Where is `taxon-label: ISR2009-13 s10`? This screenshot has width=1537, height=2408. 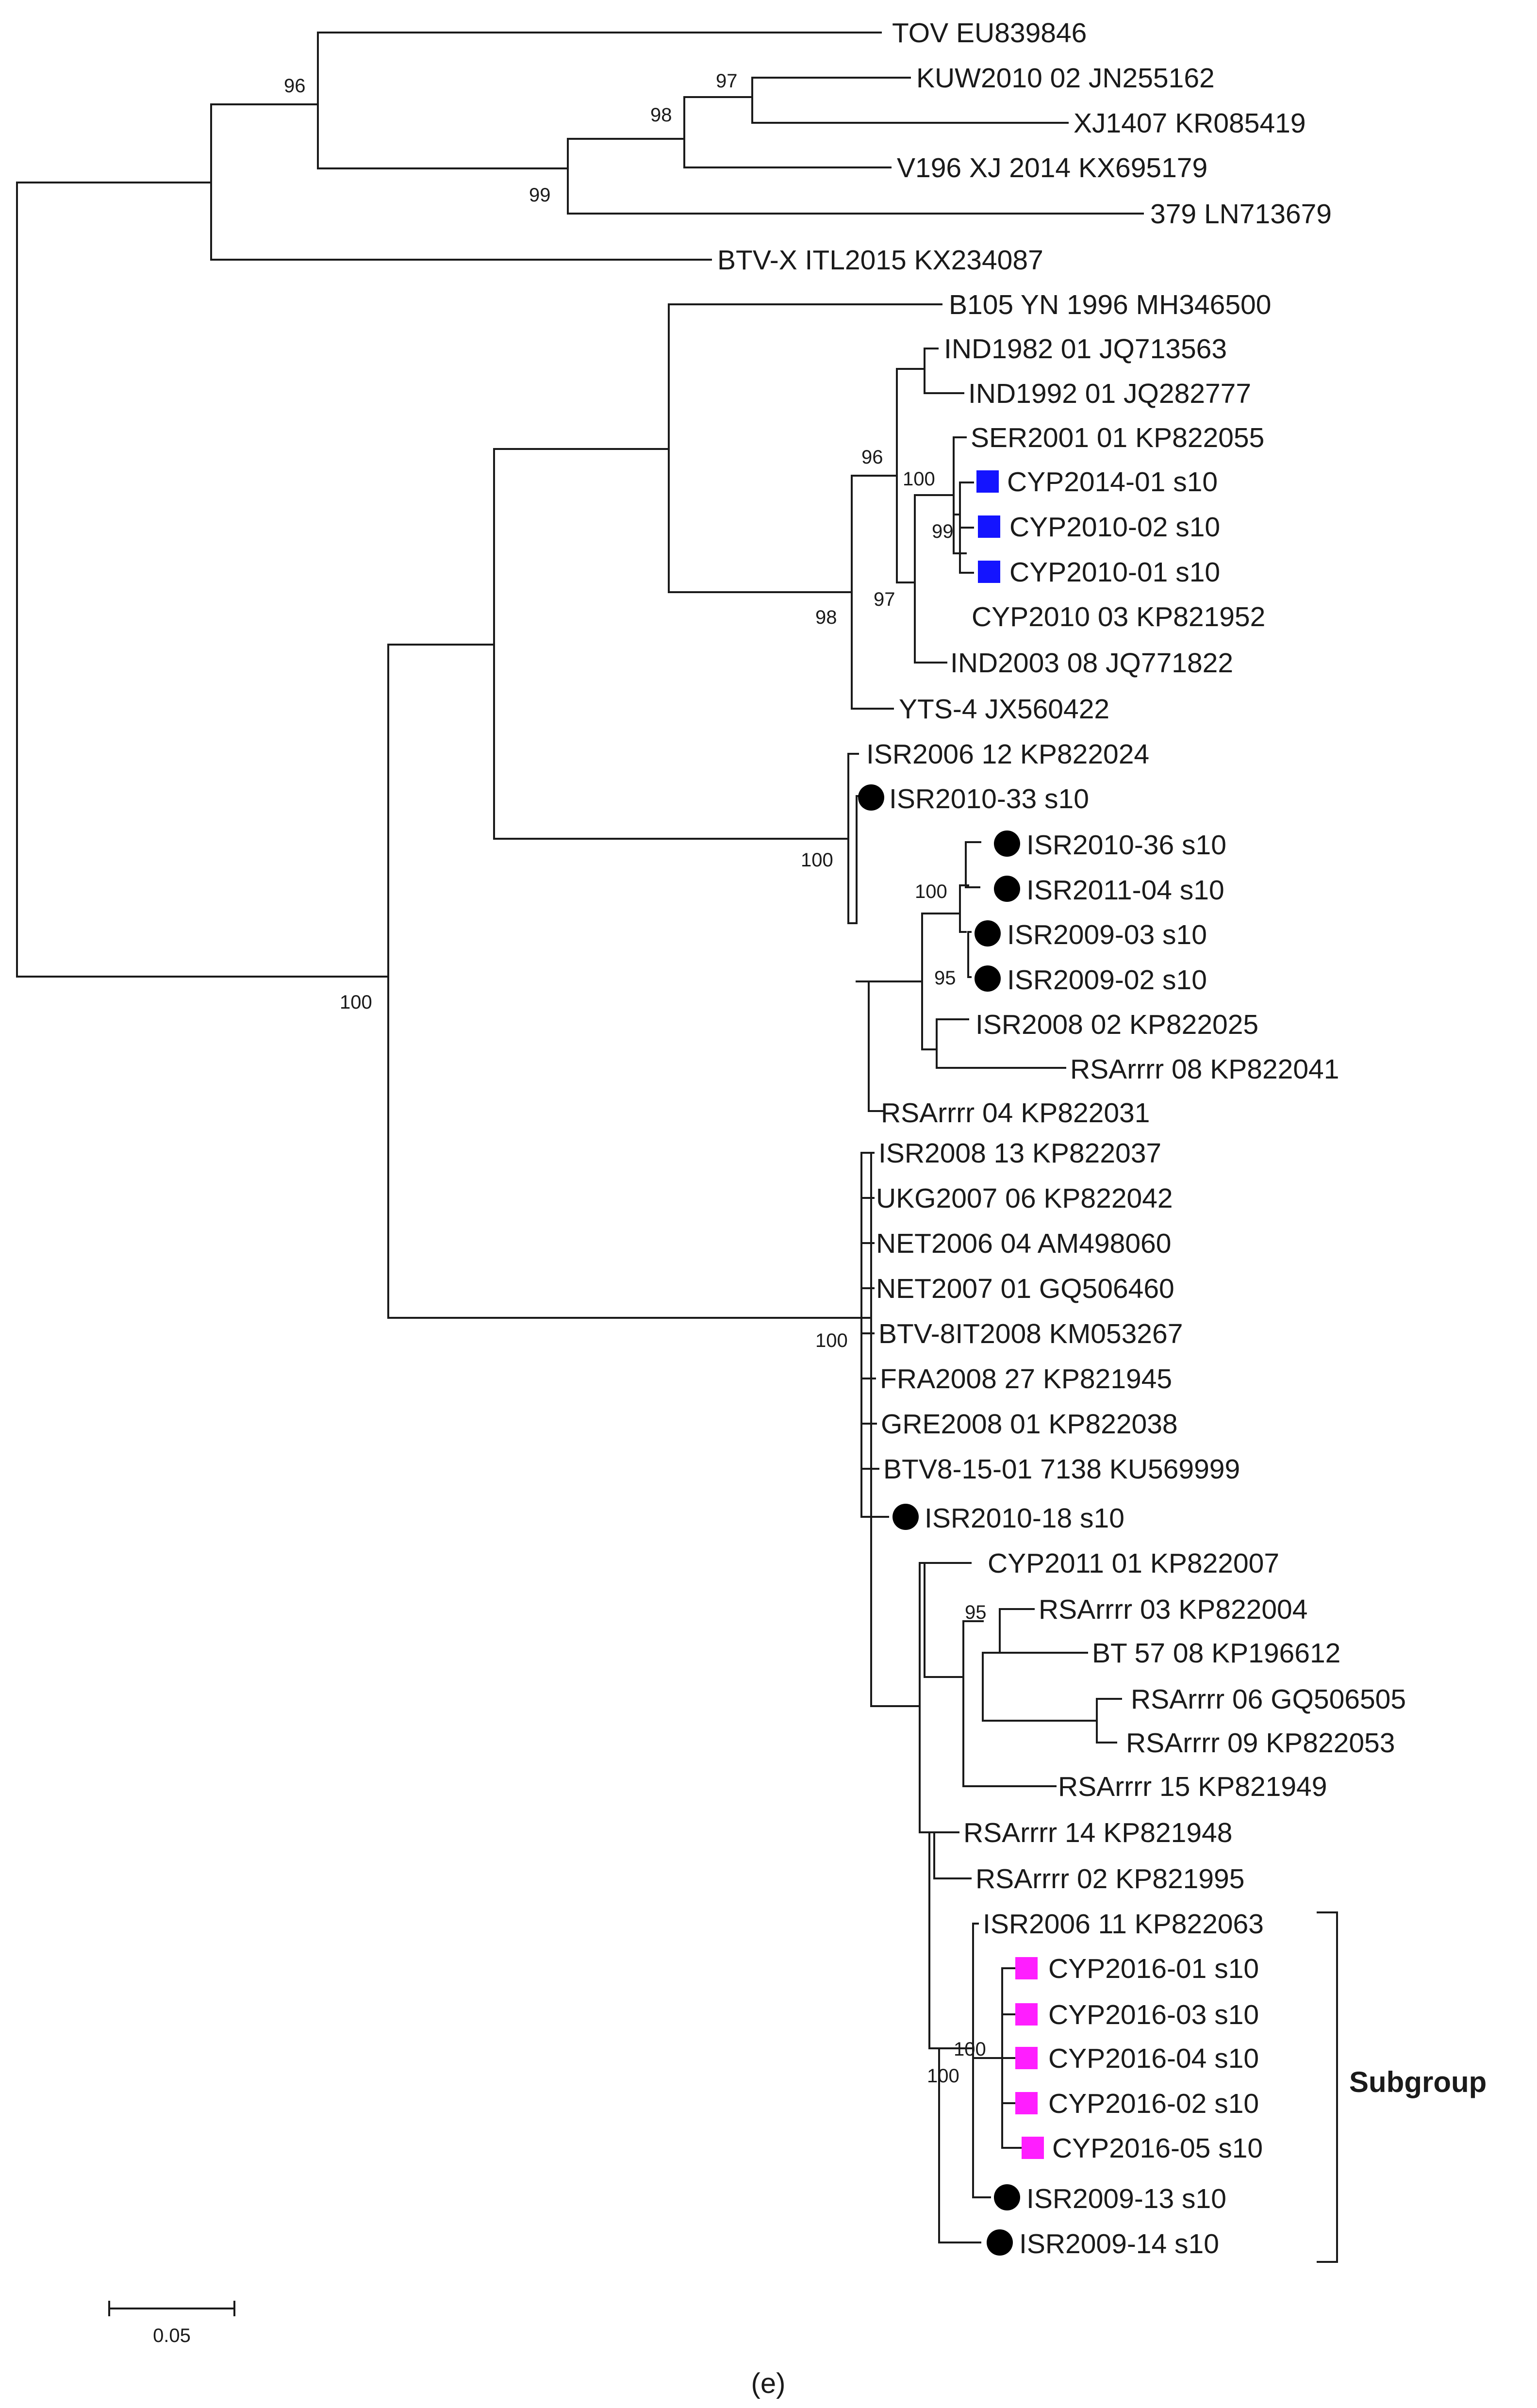
taxon-label: ISR2009-13 s10 is located at coordinates (1126, 2198).